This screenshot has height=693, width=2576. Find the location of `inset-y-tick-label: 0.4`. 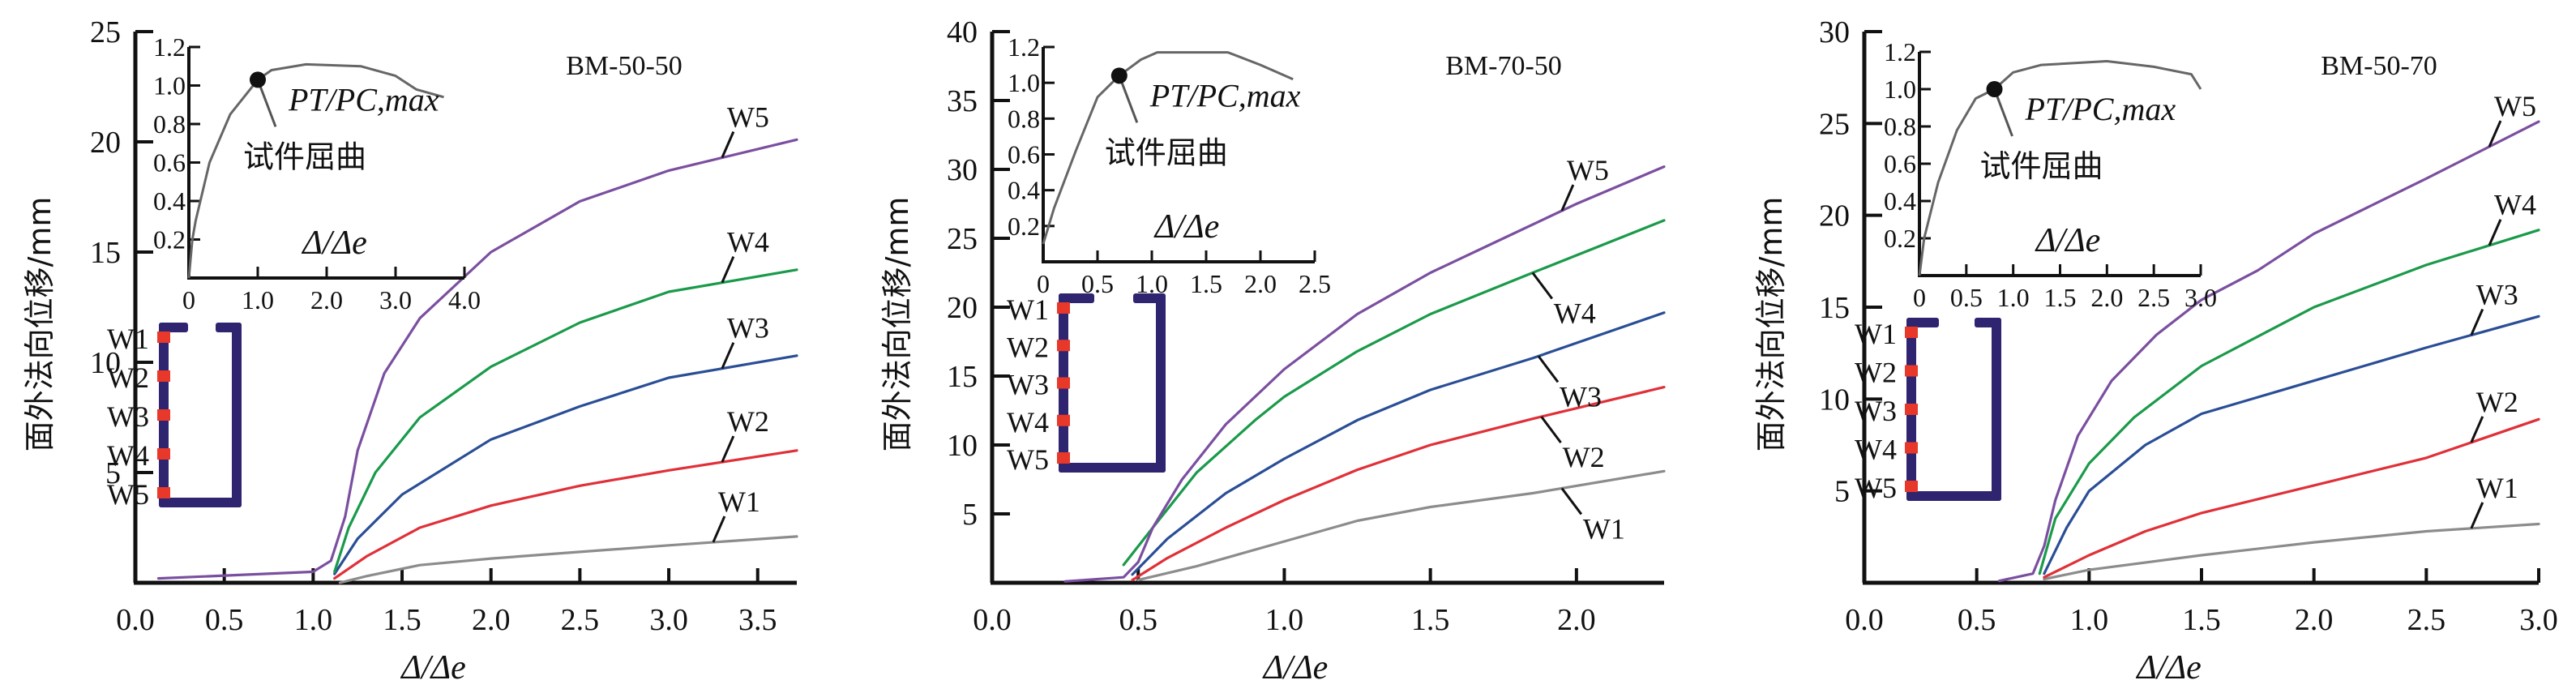

inset-y-tick-label: 0.4 is located at coordinates (1900, 201).